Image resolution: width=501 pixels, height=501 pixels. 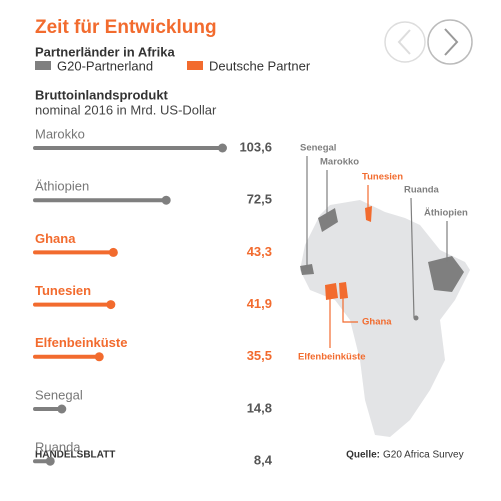 I want to click on value-label: 103,6, so click(x=255, y=146).